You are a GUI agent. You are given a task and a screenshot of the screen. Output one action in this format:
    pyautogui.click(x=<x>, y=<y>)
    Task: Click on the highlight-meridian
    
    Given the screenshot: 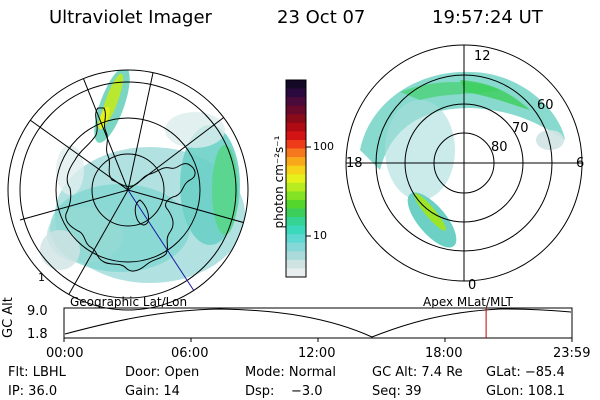 What is the action you would take?
    pyautogui.click(x=164, y=245)
    